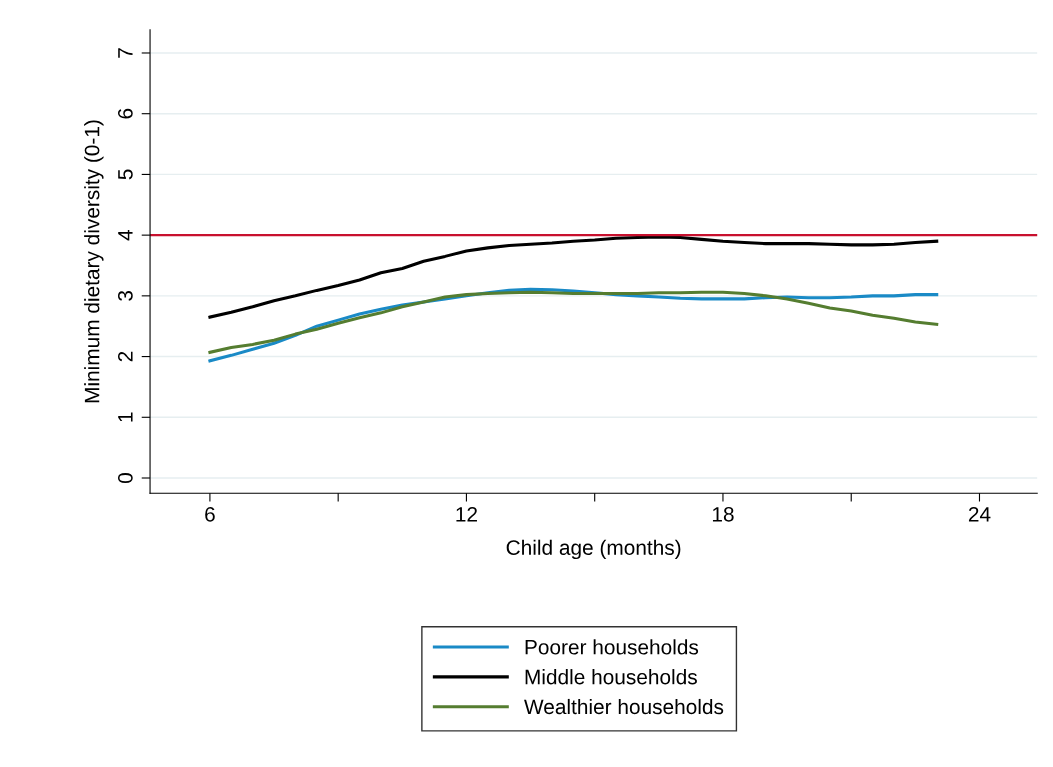  Describe the element at coordinates (624, 706) in the screenshot. I see `legend-label: Wealthier households` at that location.